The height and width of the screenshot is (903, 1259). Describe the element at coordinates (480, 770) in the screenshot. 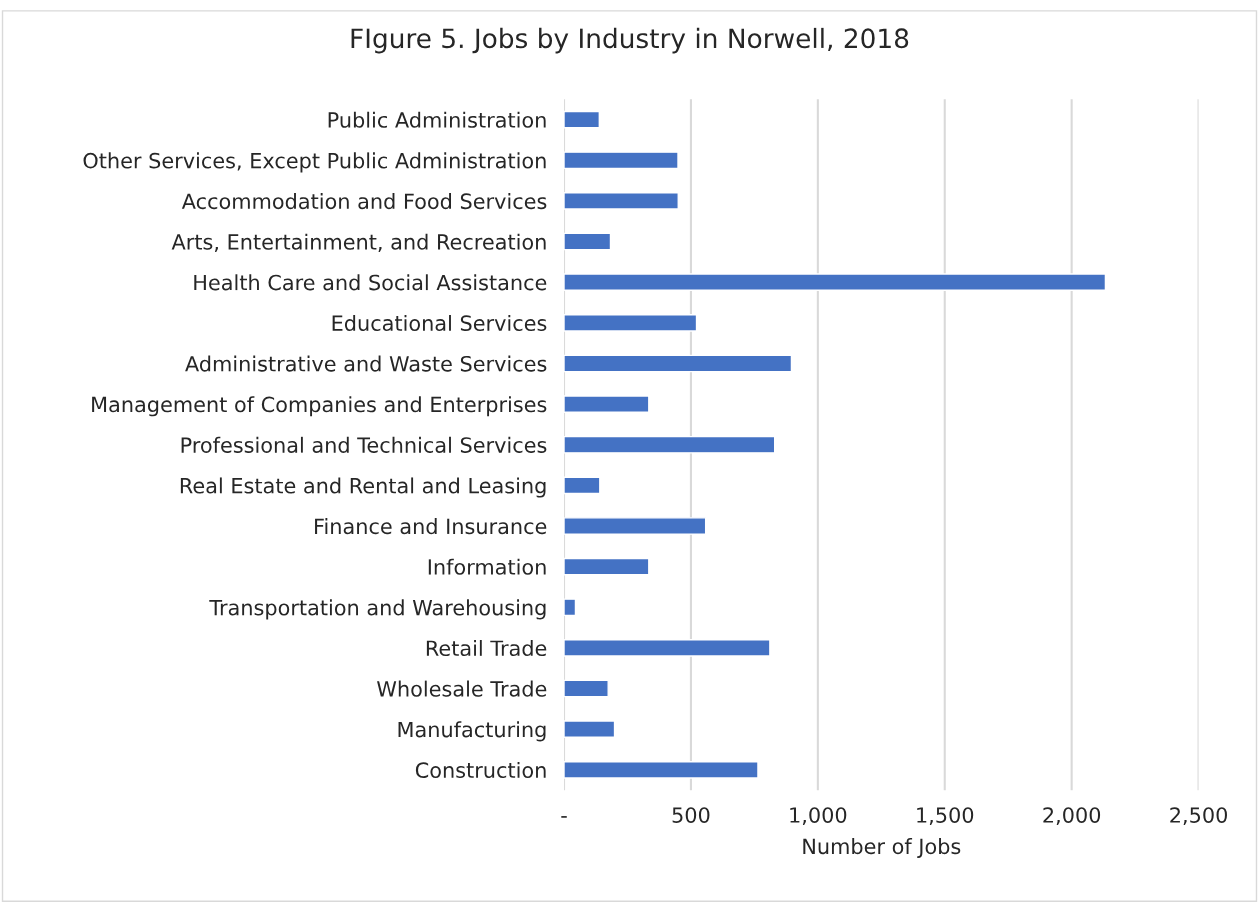

I see `y-tick-label: Construction` at that location.